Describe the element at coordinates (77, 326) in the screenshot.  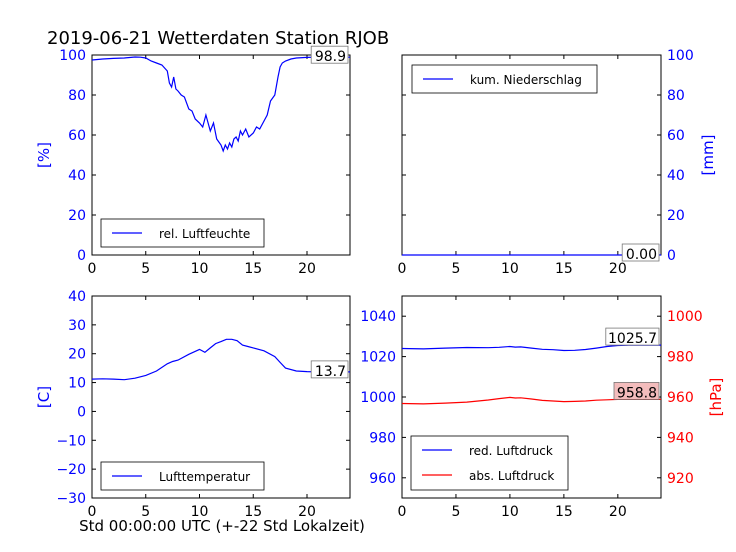
I see `y-tick-label: 30` at that location.